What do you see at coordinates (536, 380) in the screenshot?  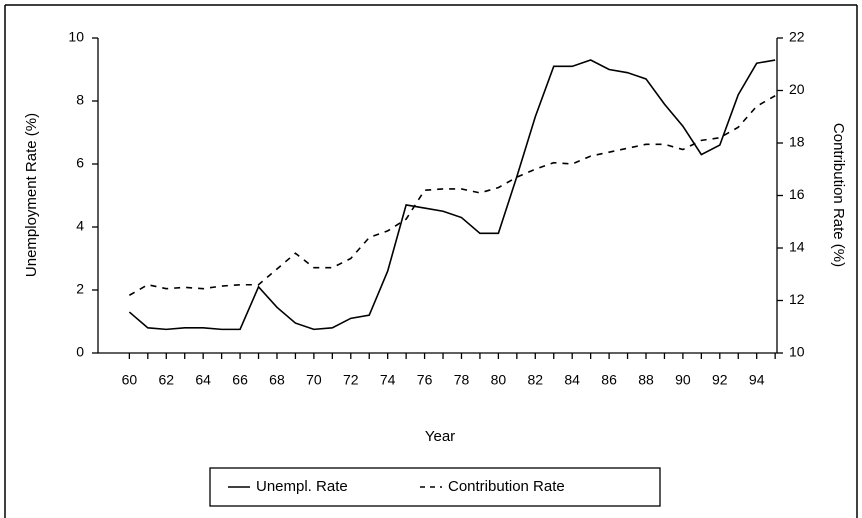 I see `x-tick-label: 82` at bounding box center [536, 380].